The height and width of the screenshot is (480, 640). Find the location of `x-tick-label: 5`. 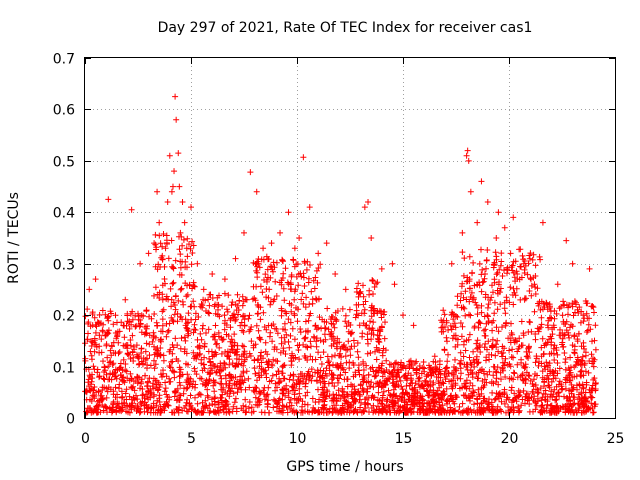

x-tick-label: 5 is located at coordinates (191, 439).